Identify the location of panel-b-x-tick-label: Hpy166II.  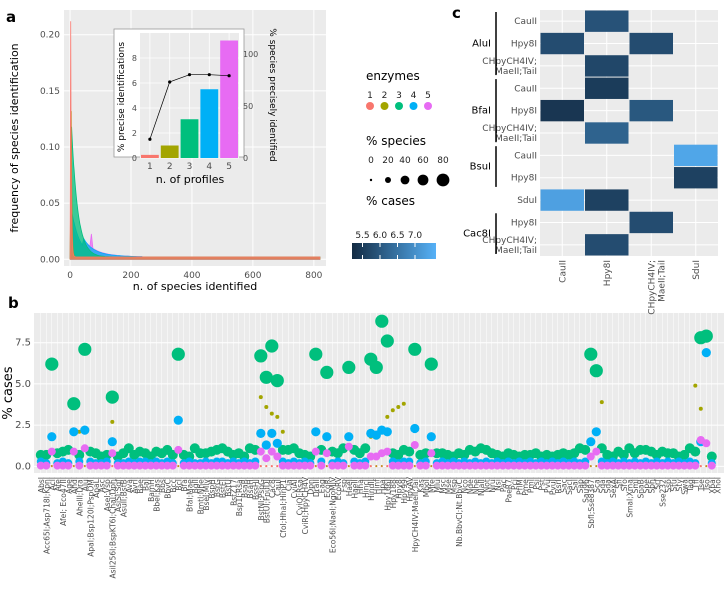
(387, 494).